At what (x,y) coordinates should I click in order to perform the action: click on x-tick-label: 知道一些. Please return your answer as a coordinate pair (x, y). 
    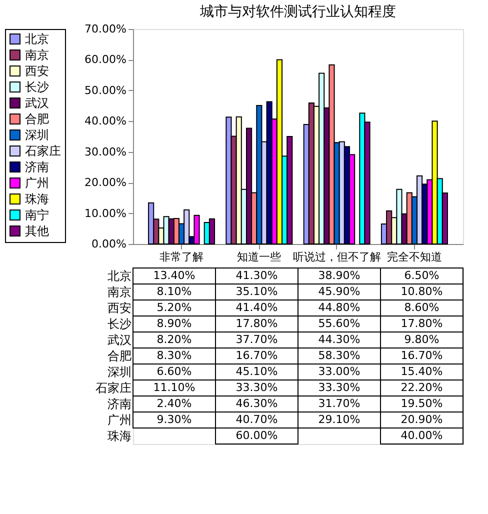
    Looking at the image, I should click on (259, 257).